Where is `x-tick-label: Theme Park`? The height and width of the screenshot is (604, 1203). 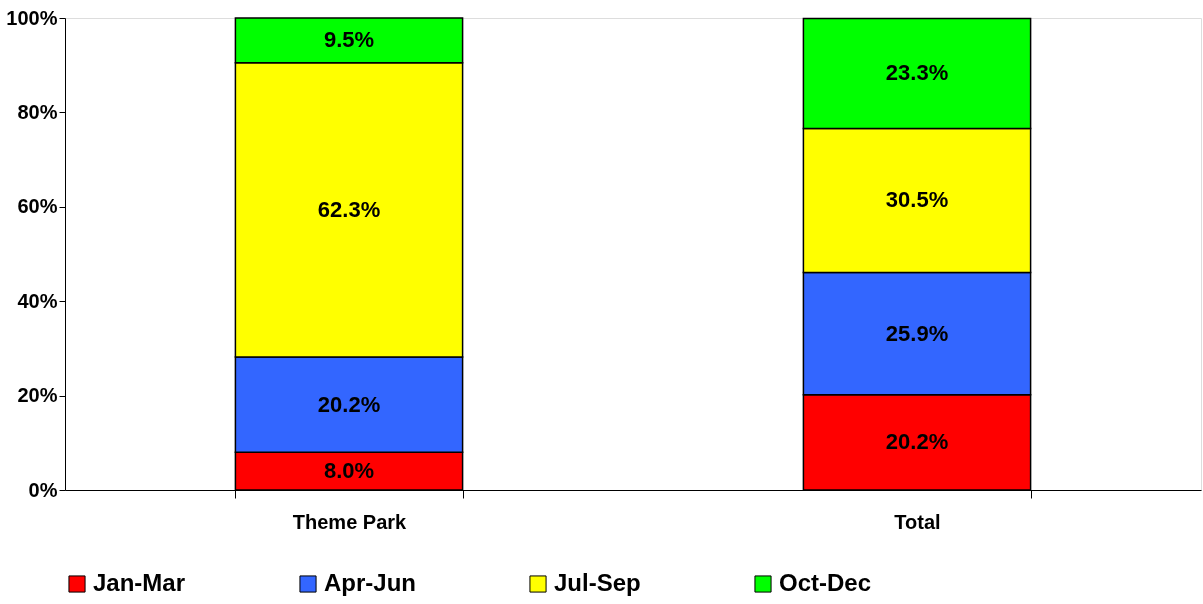 x-tick-label: Theme Park is located at coordinates (350, 521).